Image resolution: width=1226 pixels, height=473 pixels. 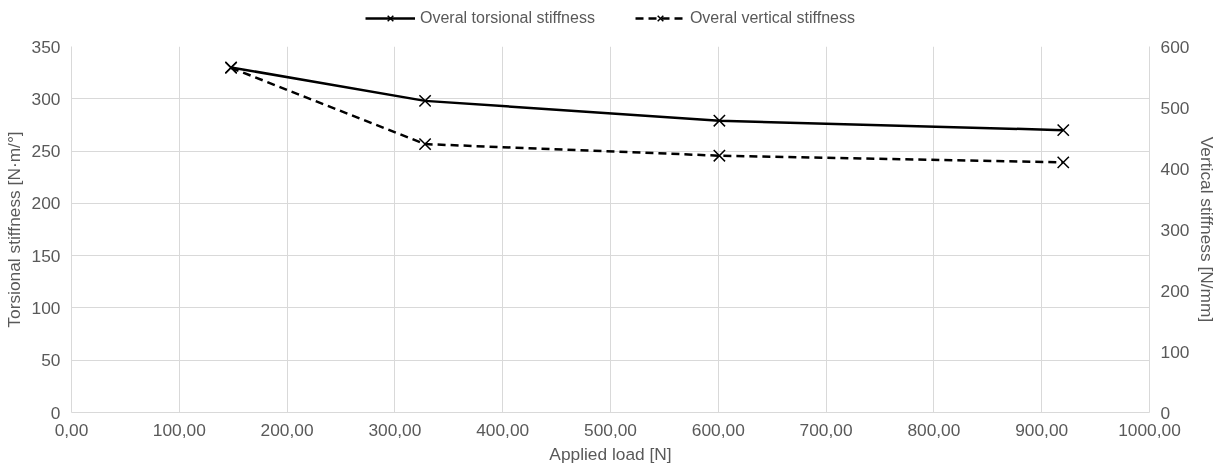 I want to click on y-tick-label: 300, so click(x=46, y=98).